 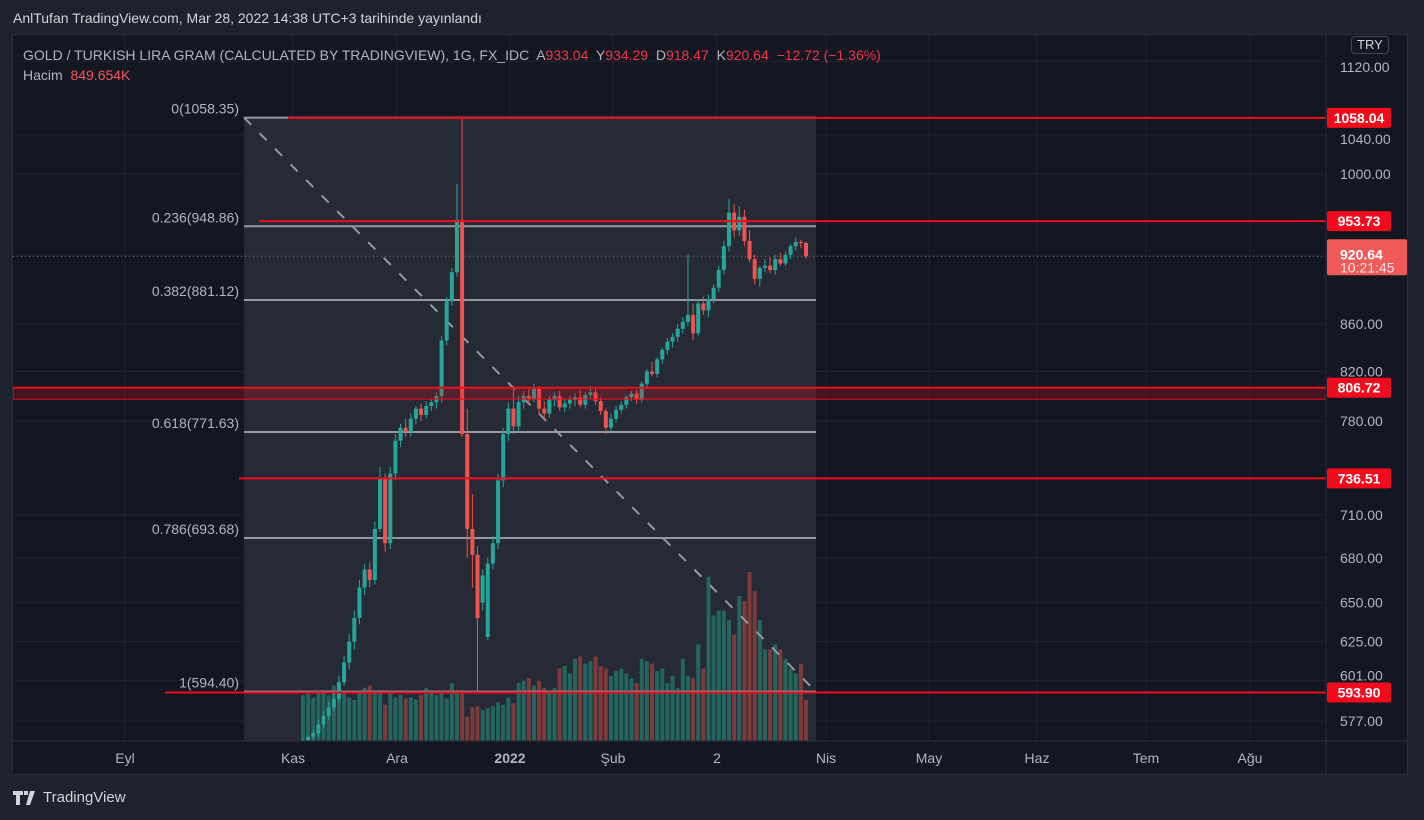 What do you see at coordinates (100, 75) in the screenshot?
I see `volume-value: 849.654K` at bounding box center [100, 75].